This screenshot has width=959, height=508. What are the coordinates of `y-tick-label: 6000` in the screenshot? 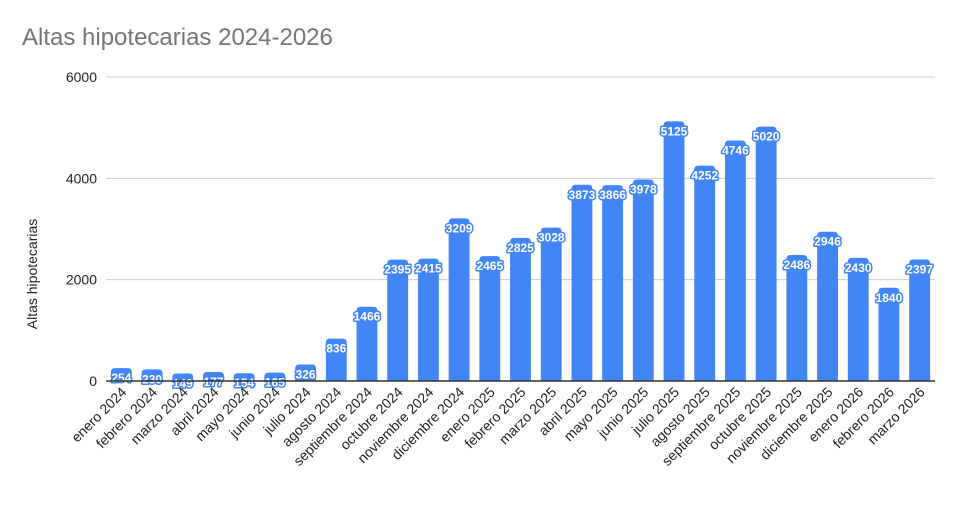 It's located at (81, 77).